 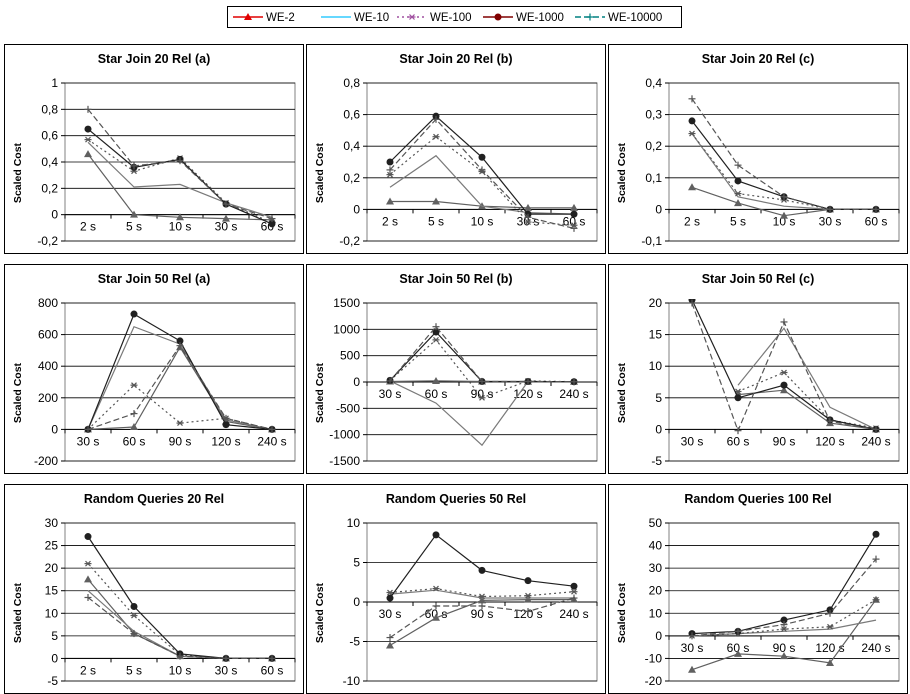 What do you see at coordinates (738, 648) in the screenshot?
I see `x-tick-label: 60 s` at bounding box center [738, 648].